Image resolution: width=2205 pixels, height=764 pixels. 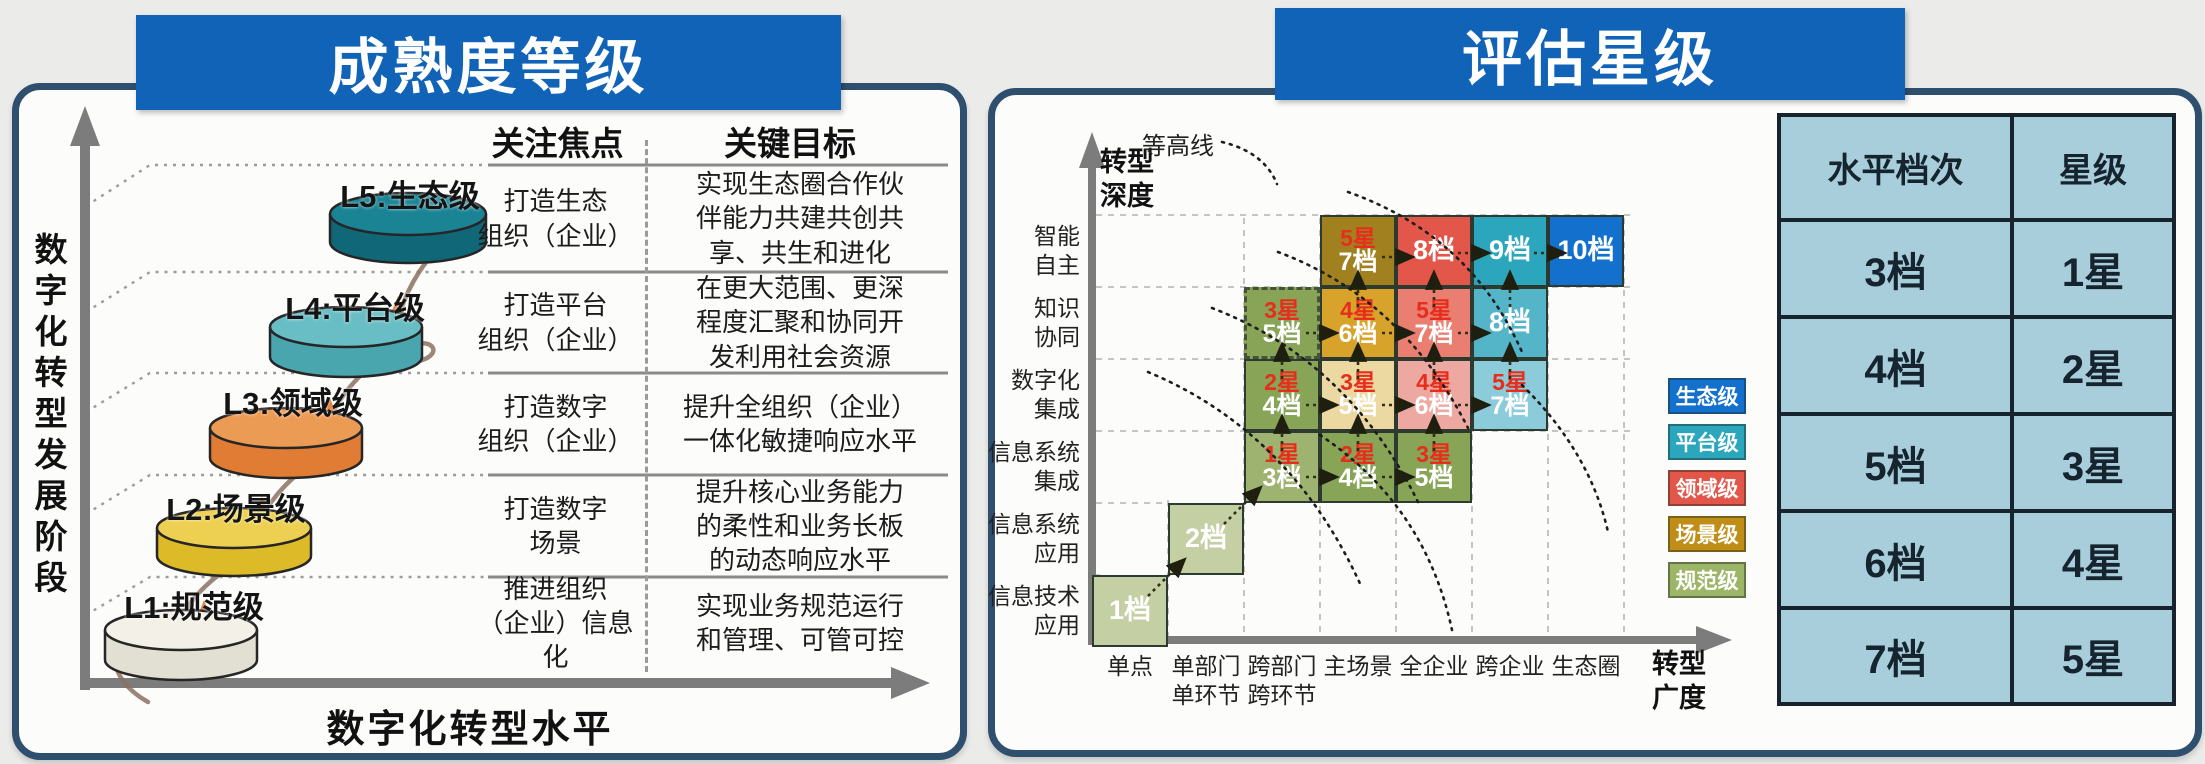 I want to click on goal-cell-L2: 提升核心业务能力 的柔性和业务长板 的动态响应水平, so click(x=799, y=526).